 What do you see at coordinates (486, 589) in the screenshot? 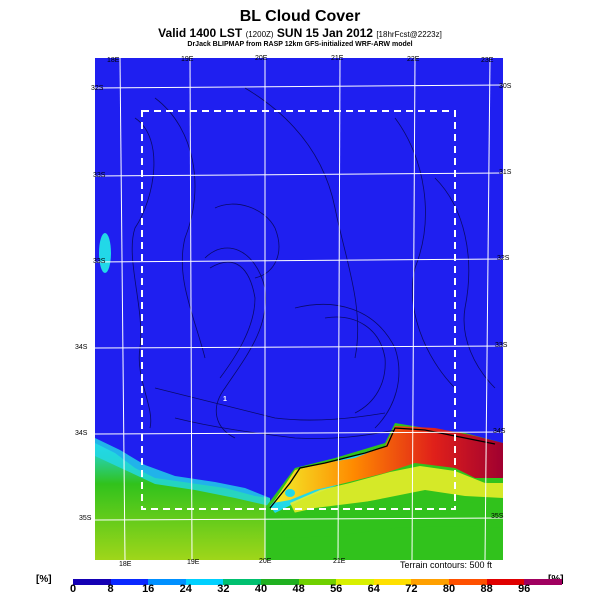
I see `colorbar-tick-label: 88` at bounding box center [486, 589].